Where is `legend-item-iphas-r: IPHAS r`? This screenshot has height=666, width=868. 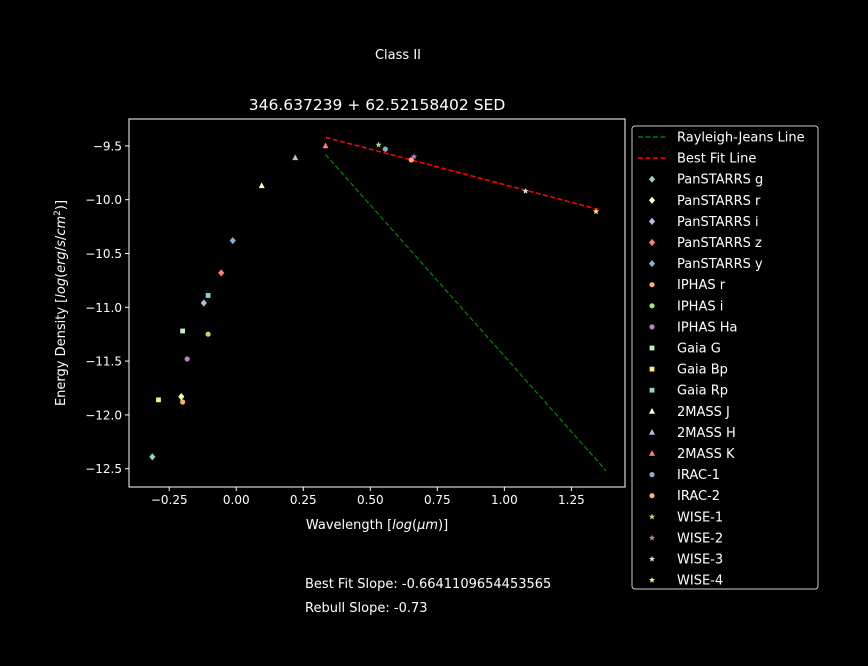 legend-item-iphas-r: IPHAS r is located at coordinates (687, 285).